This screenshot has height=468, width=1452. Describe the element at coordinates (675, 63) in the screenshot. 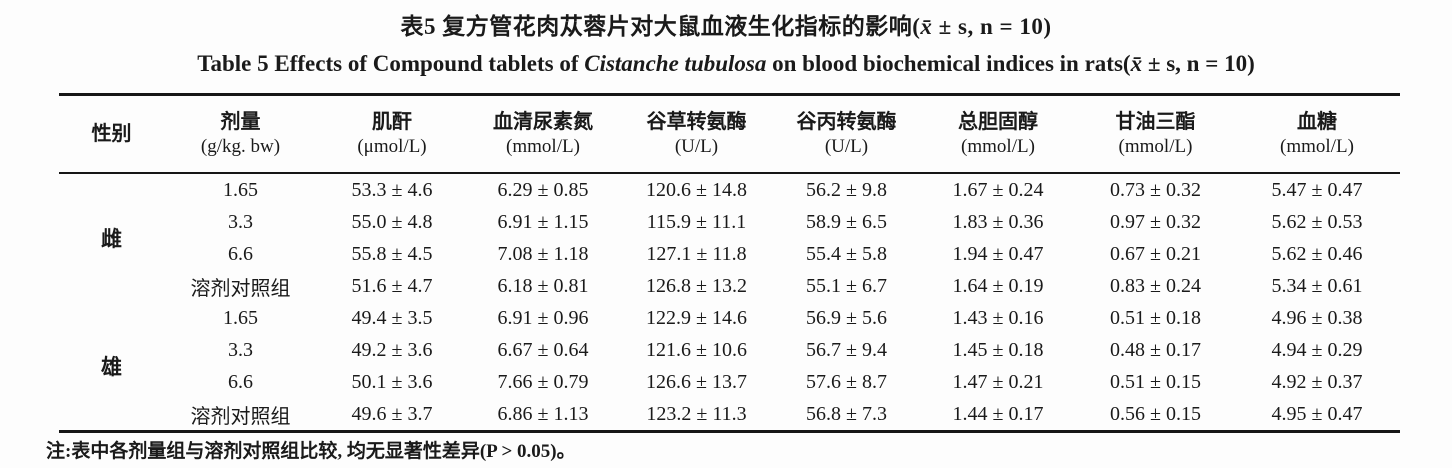

I see `species-name-italic: Cistanche tubulosa` at that location.